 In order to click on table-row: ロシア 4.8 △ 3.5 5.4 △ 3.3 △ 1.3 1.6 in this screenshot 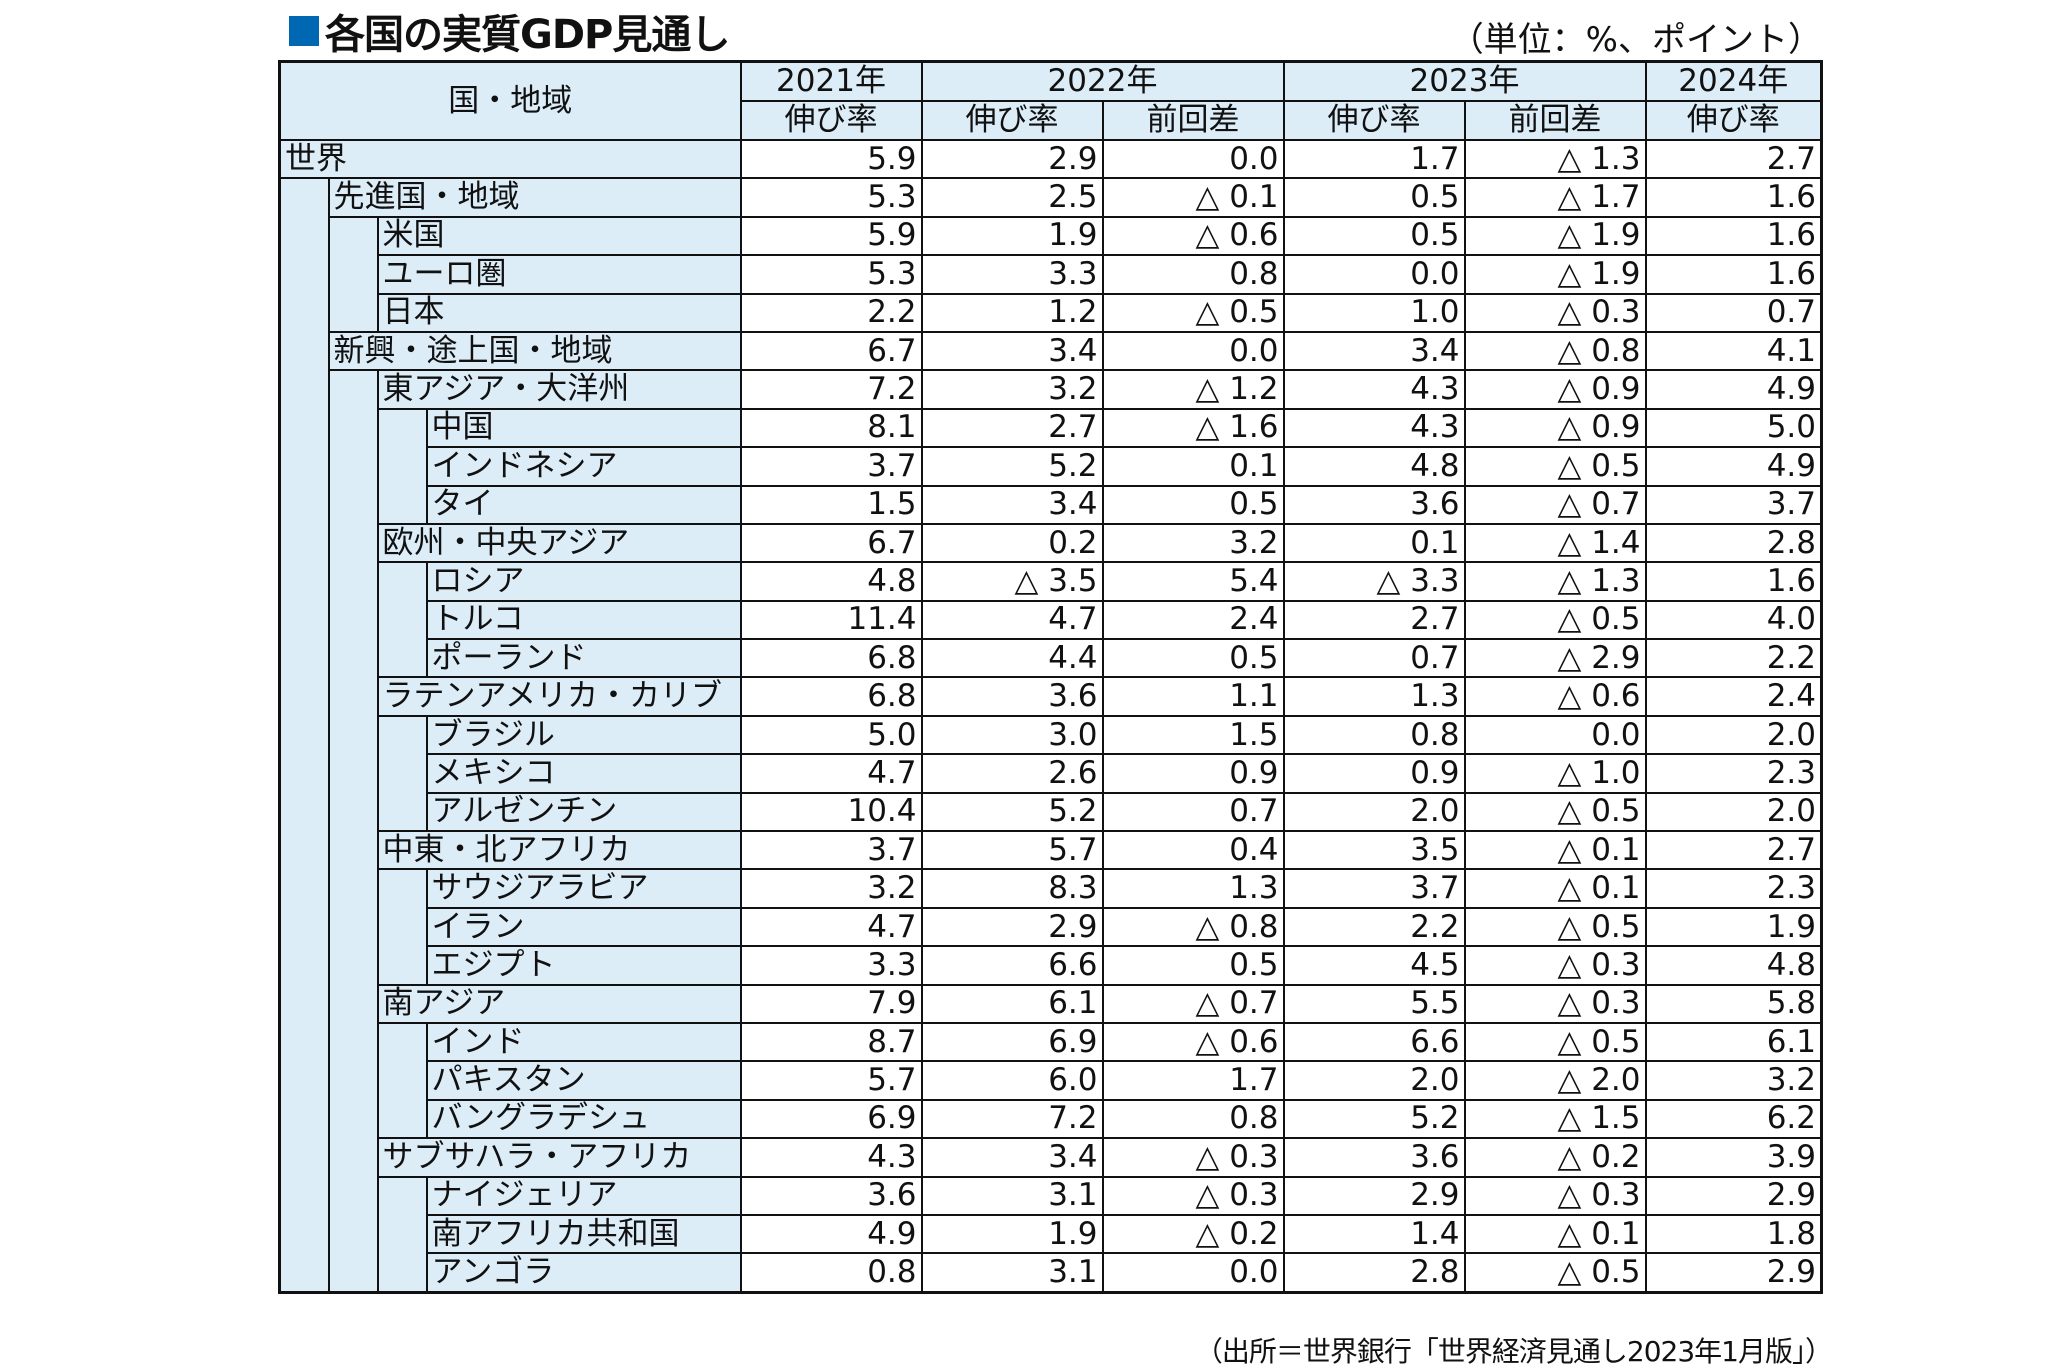, I will do `click(1050, 581)`.